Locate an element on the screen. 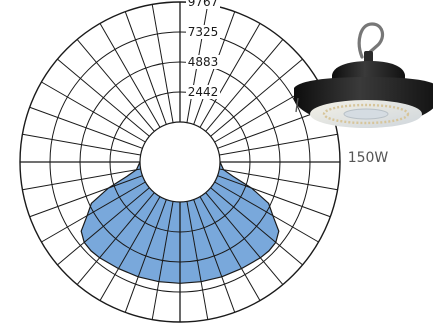 This screenshot has height=331, width=433. radial-tick-label: 7325 is located at coordinates (203, 32).